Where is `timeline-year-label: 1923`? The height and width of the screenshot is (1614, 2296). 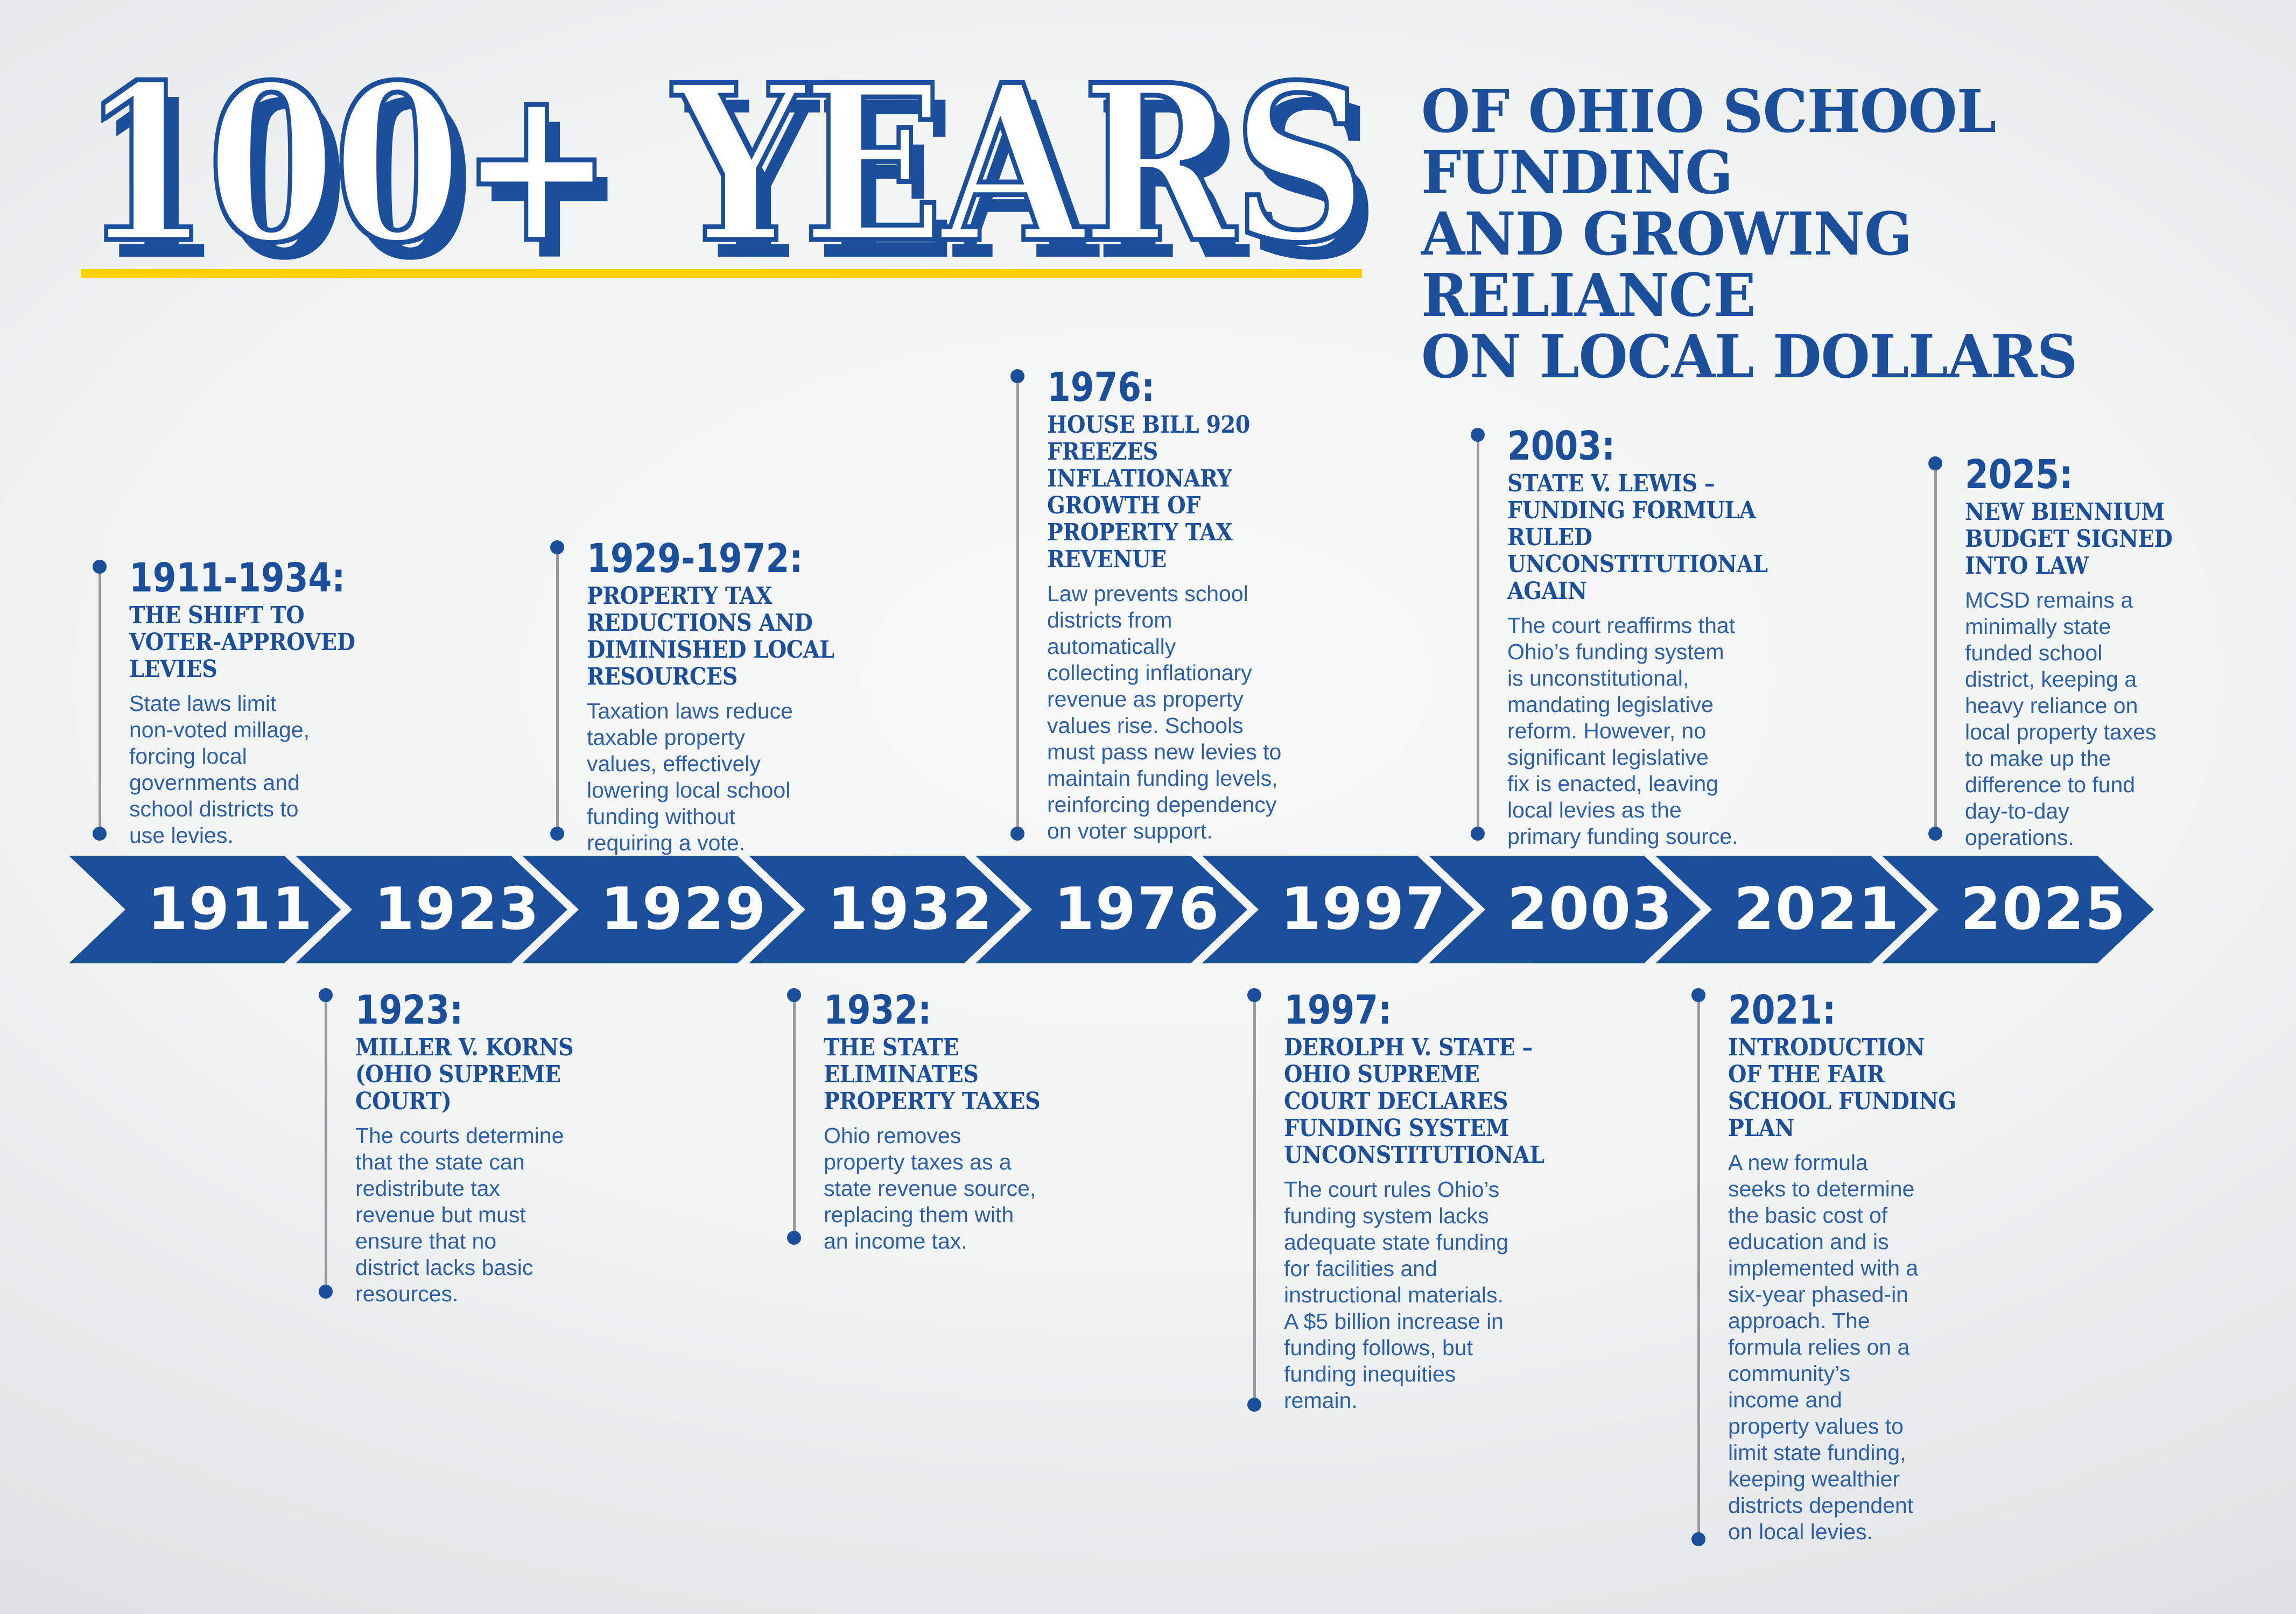 timeline-year-label: 1923 is located at coordinates (457, 910).